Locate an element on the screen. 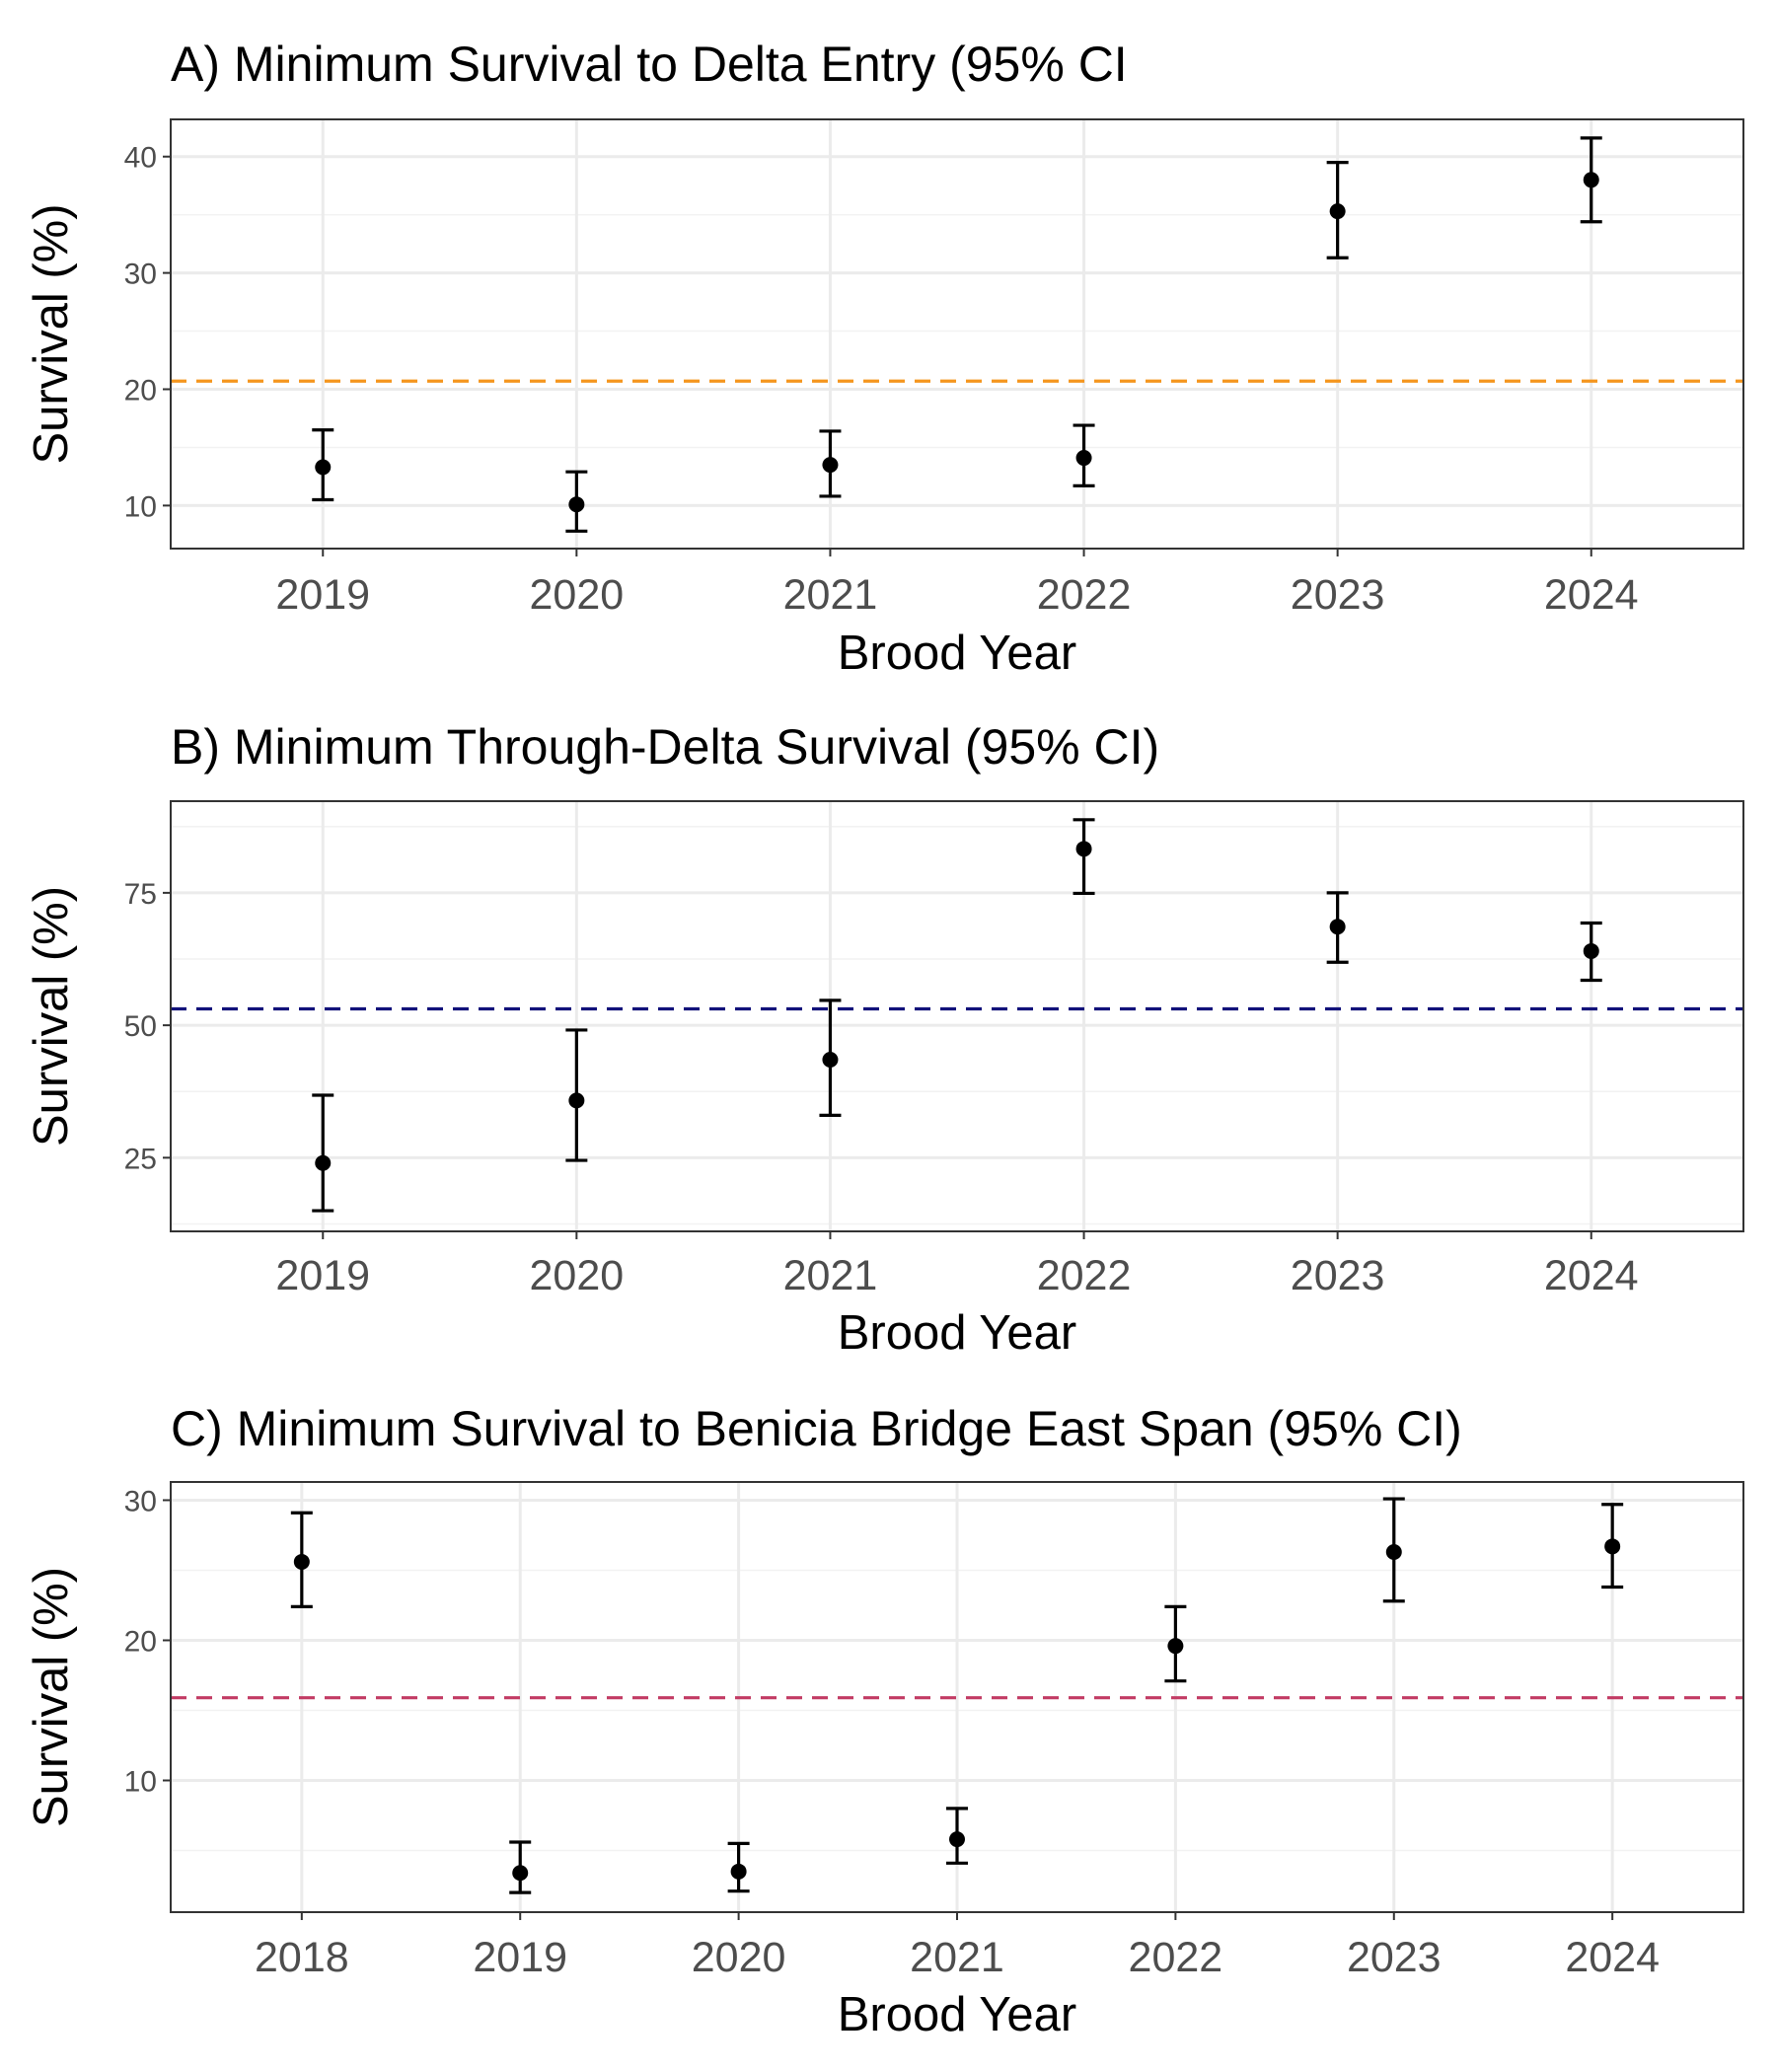 Image resolution: width=1776 pixels, height=2072 pixels. data-point-2018 is located at coordinates (301, 1562).